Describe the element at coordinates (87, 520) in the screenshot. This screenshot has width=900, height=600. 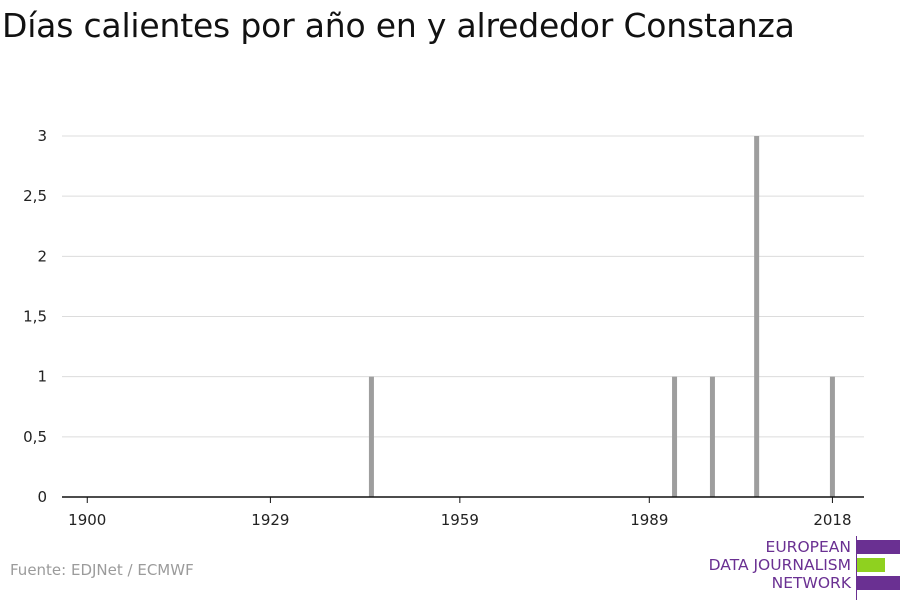
I see `x-tick-label: 1900` at that location.